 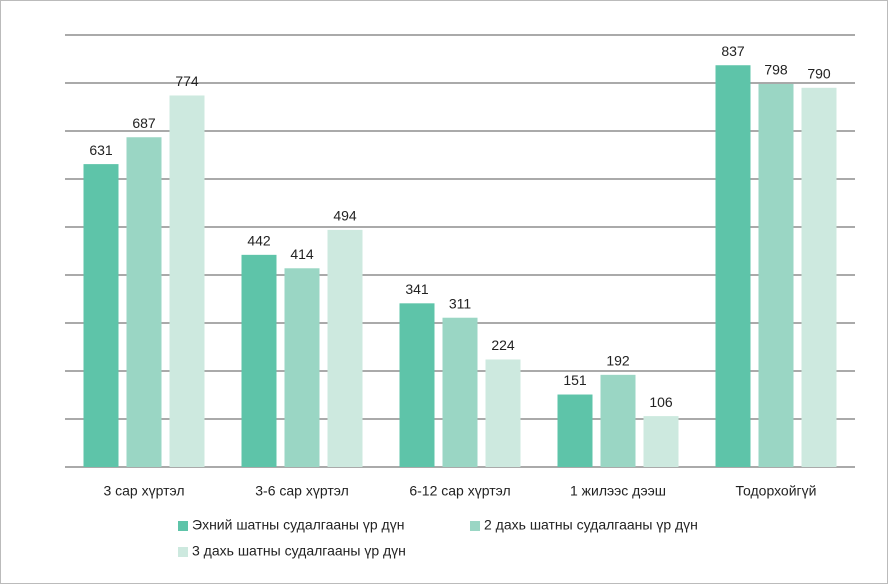 What do you see at coordinates (618, 361) in the screenshot?
I see `value-label: 192` at bounding box center [618, 361].